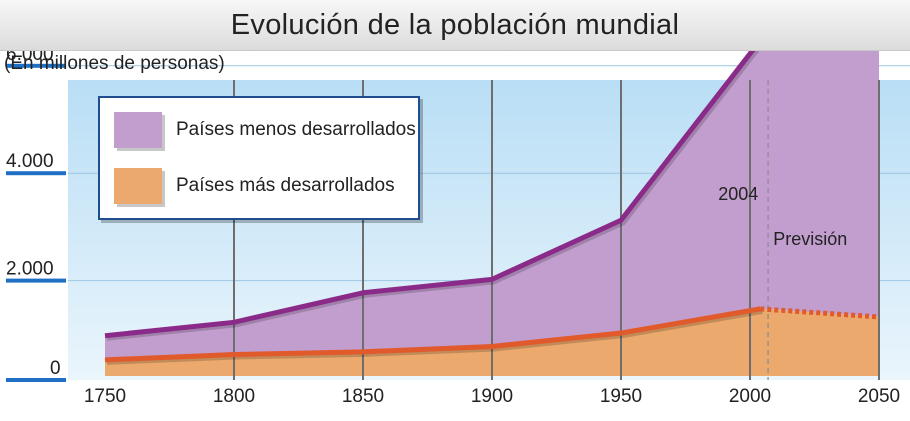 This screenshot has height=421, width=910. Describe the element at coordinates (455, 25) in the screenshot. I see `chart-title: Evolución de la población mundial` at that location.